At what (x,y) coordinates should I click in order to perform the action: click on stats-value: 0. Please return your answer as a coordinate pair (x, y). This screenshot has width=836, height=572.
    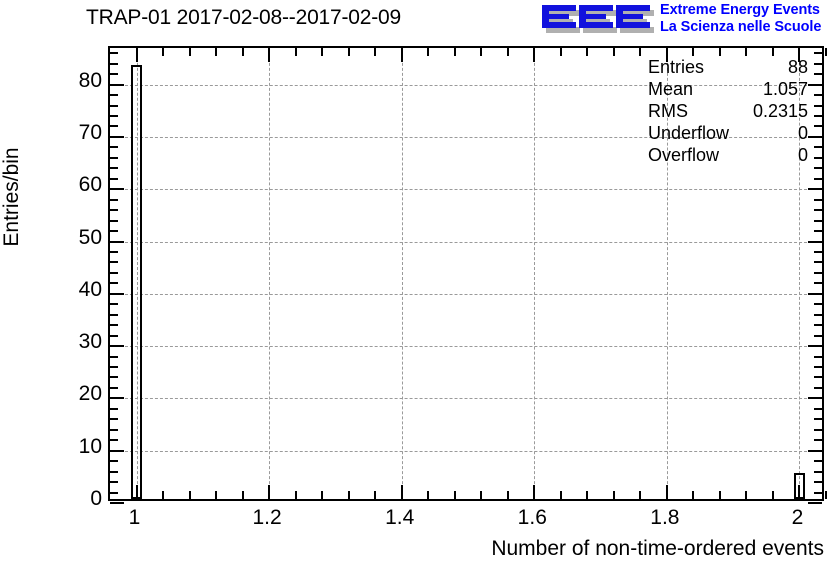
    Looking at the image, I should click on (802, 133).